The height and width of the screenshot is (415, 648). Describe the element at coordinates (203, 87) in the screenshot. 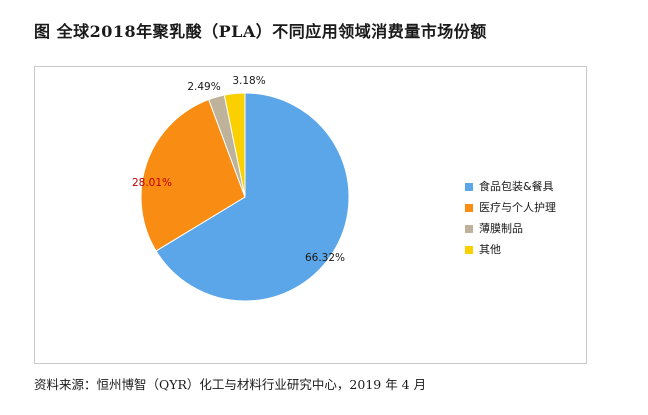

I see `slice-data-label: 2.49%` at that location.